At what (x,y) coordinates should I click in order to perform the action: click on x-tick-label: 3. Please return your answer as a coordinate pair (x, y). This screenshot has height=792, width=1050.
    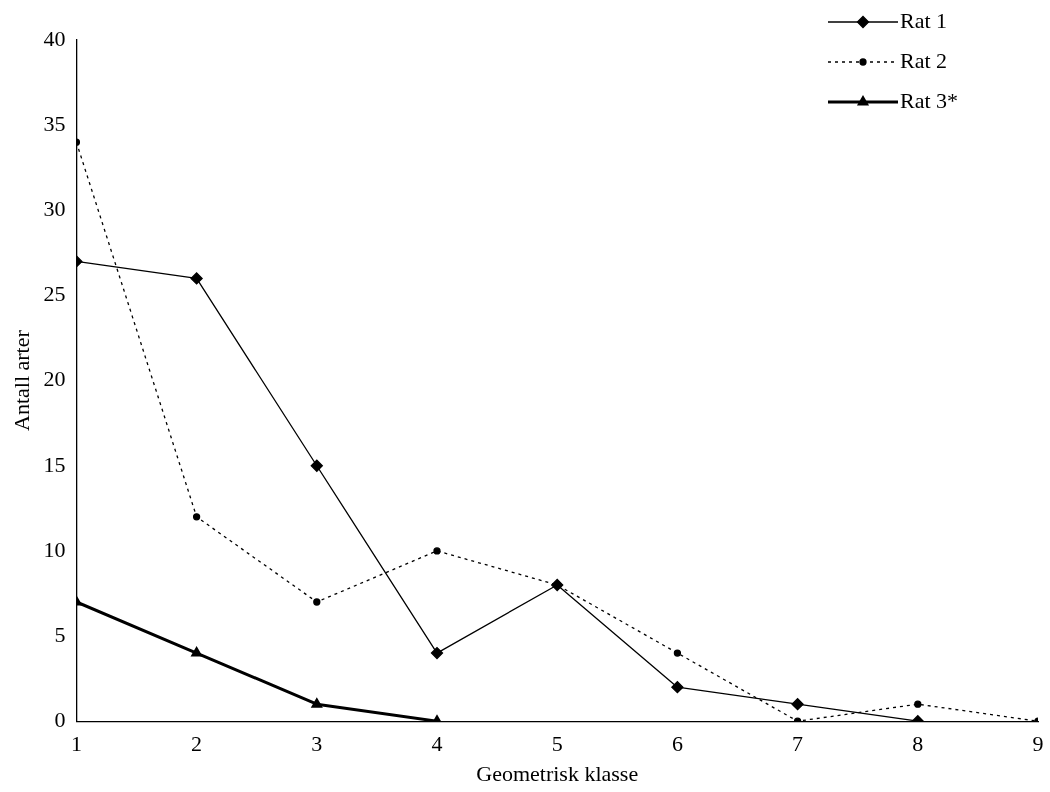
    Looking at the image, I should click on (317, 744).